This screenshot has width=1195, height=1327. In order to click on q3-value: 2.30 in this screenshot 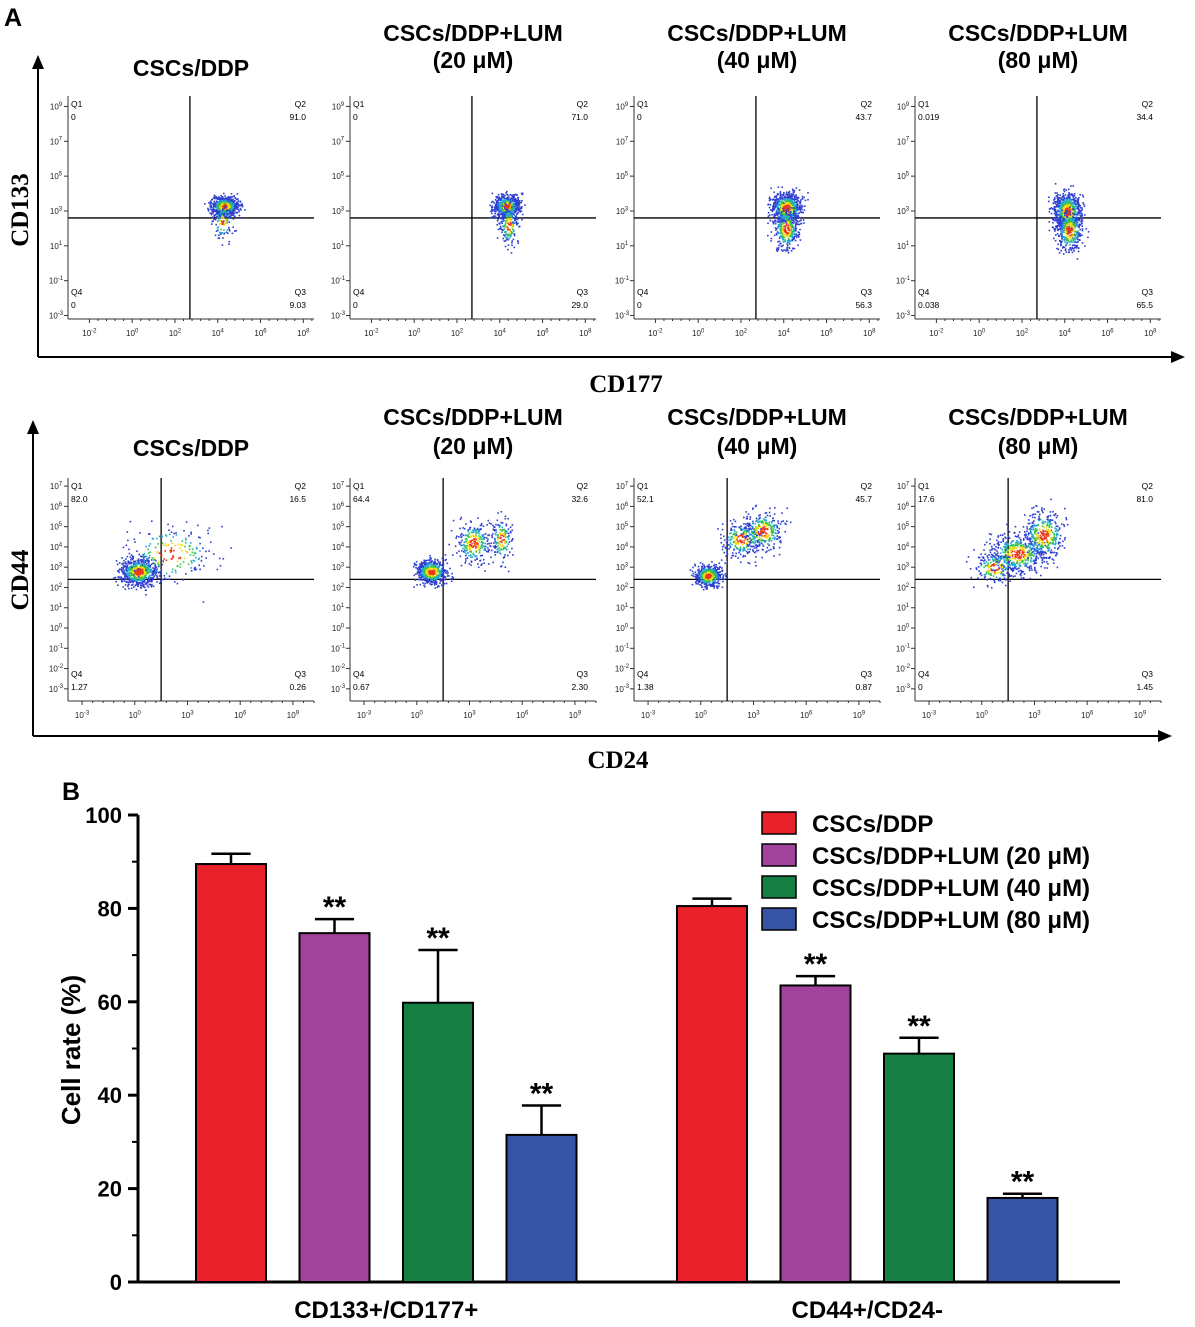, I will do `click(579, 687)`.